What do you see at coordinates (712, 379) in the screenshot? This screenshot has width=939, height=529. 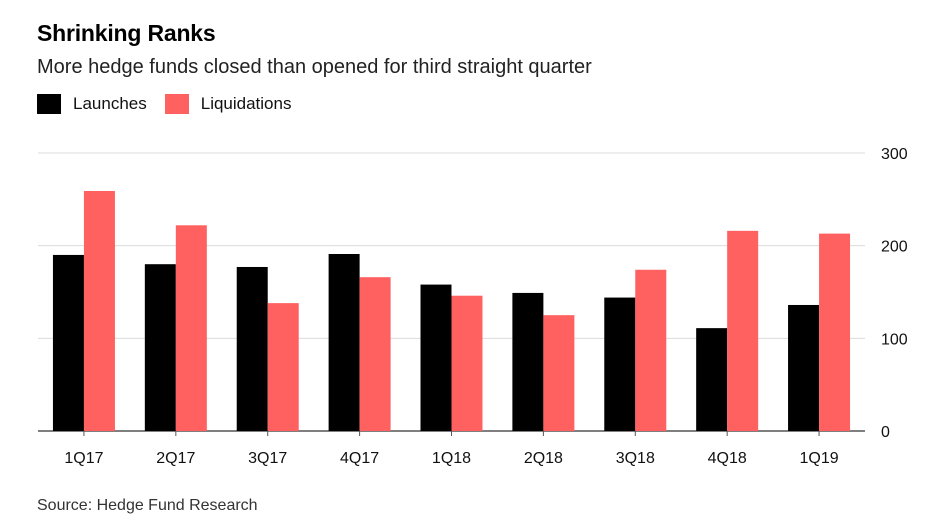 I see `bar-launches-4Q18` at bounding box center [712, 379].